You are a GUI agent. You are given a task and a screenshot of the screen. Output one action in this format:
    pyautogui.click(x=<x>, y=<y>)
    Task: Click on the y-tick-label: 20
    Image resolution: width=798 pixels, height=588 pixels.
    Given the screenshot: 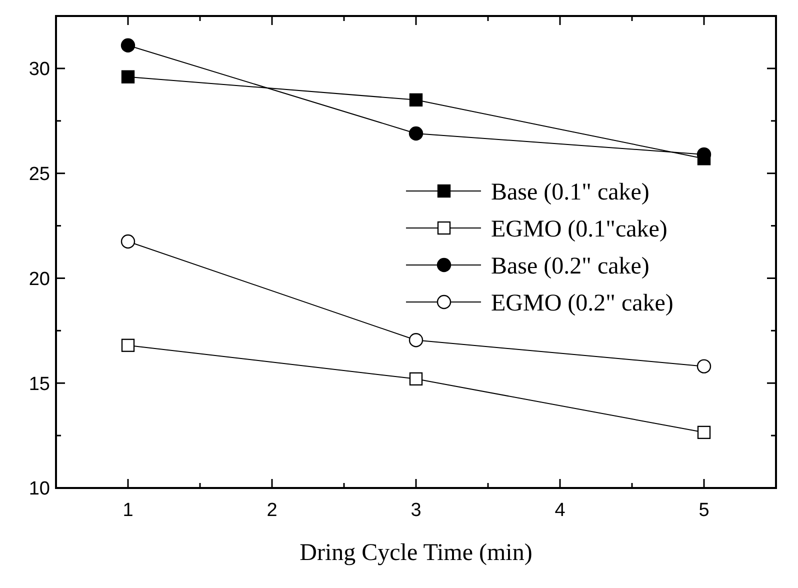 What is the action you would take?
    pyautogui.click(x=39, y=279)
    